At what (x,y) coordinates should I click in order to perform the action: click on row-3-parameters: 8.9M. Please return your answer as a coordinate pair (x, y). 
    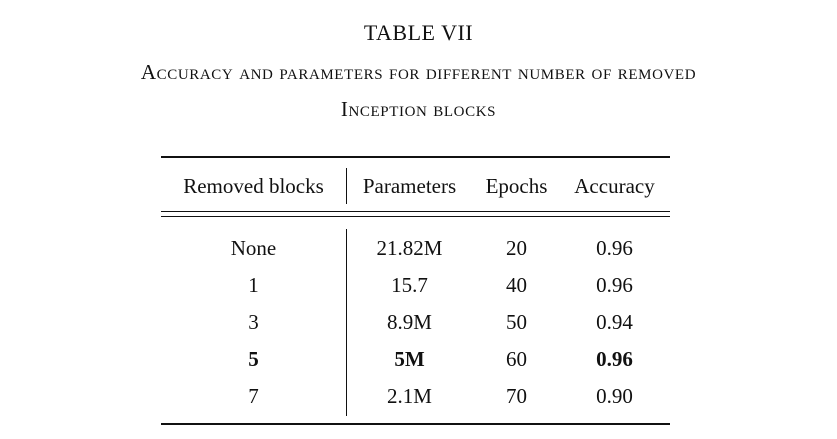
    Looking at the image, I should click on (409, 322).